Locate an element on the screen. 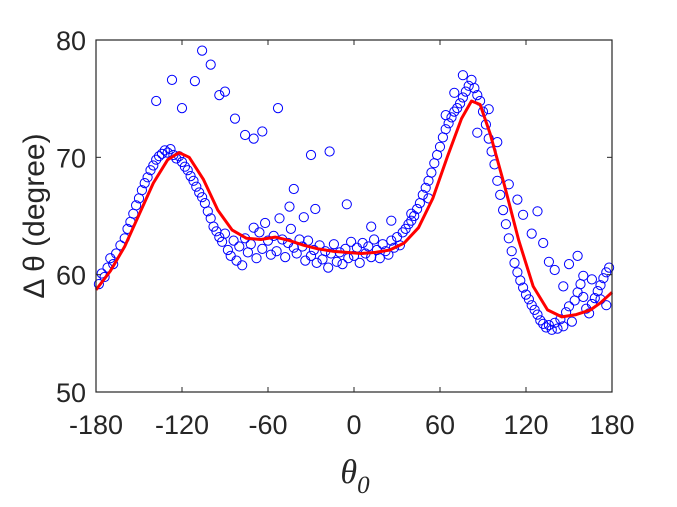  svg-text: Δ θ (degree) is located at coordinates (34, 215).